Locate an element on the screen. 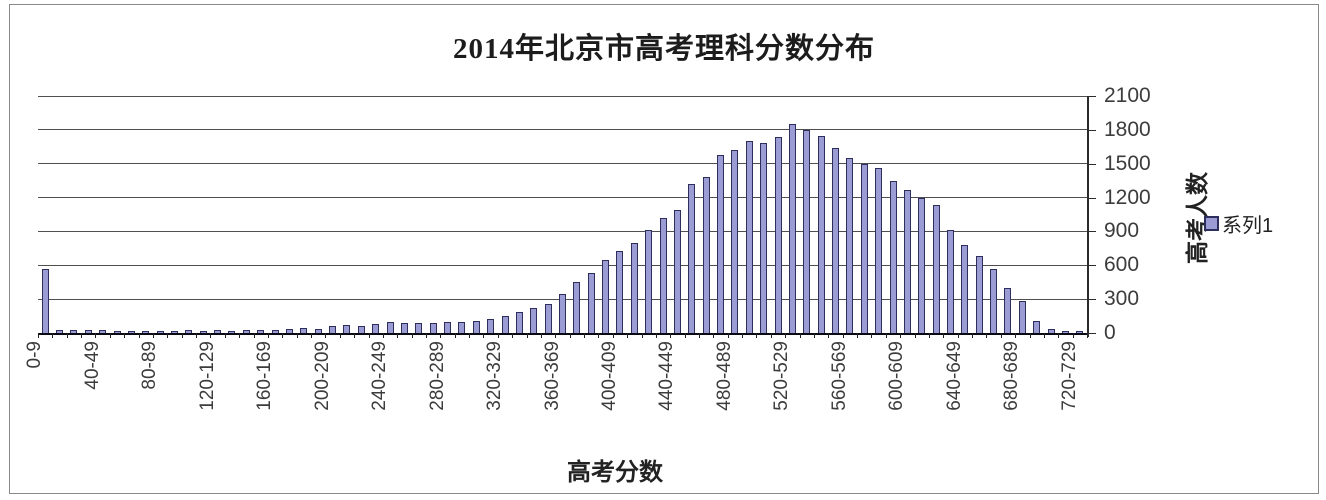  x-tick-label-160-169: 160-169 is located at coordinates (265, 376).